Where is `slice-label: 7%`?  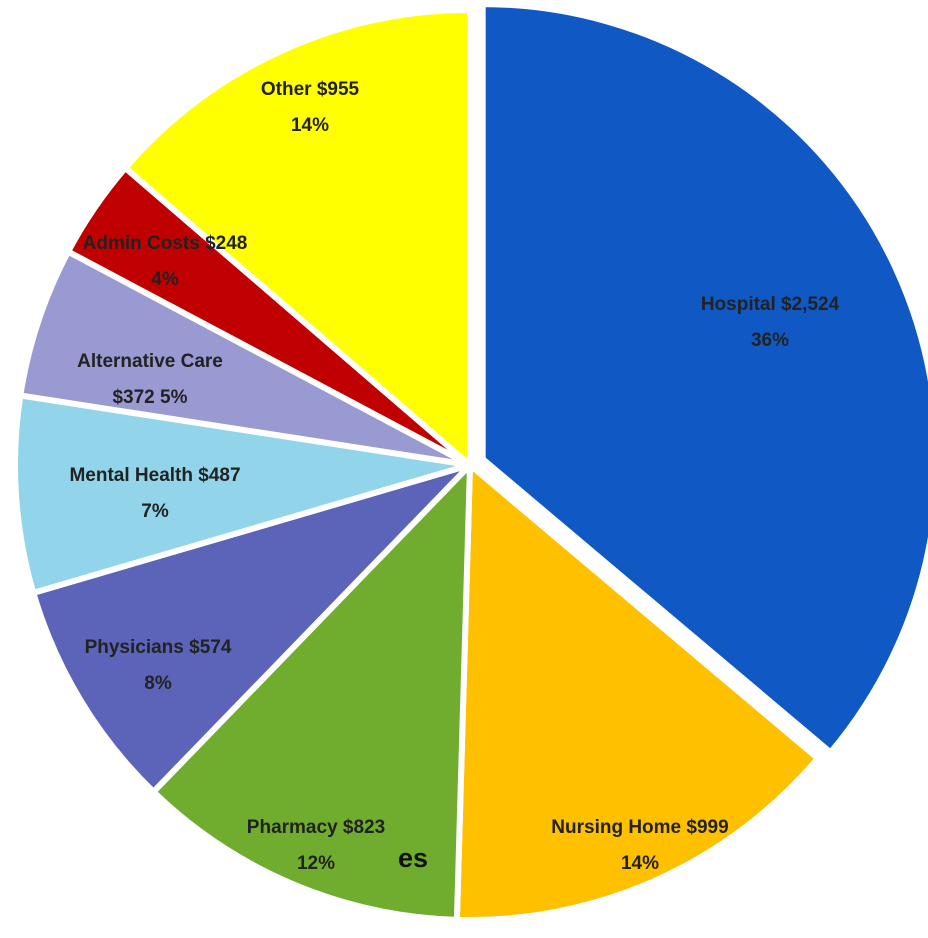 slice-label: 7% is located at coordinates (155, 511).